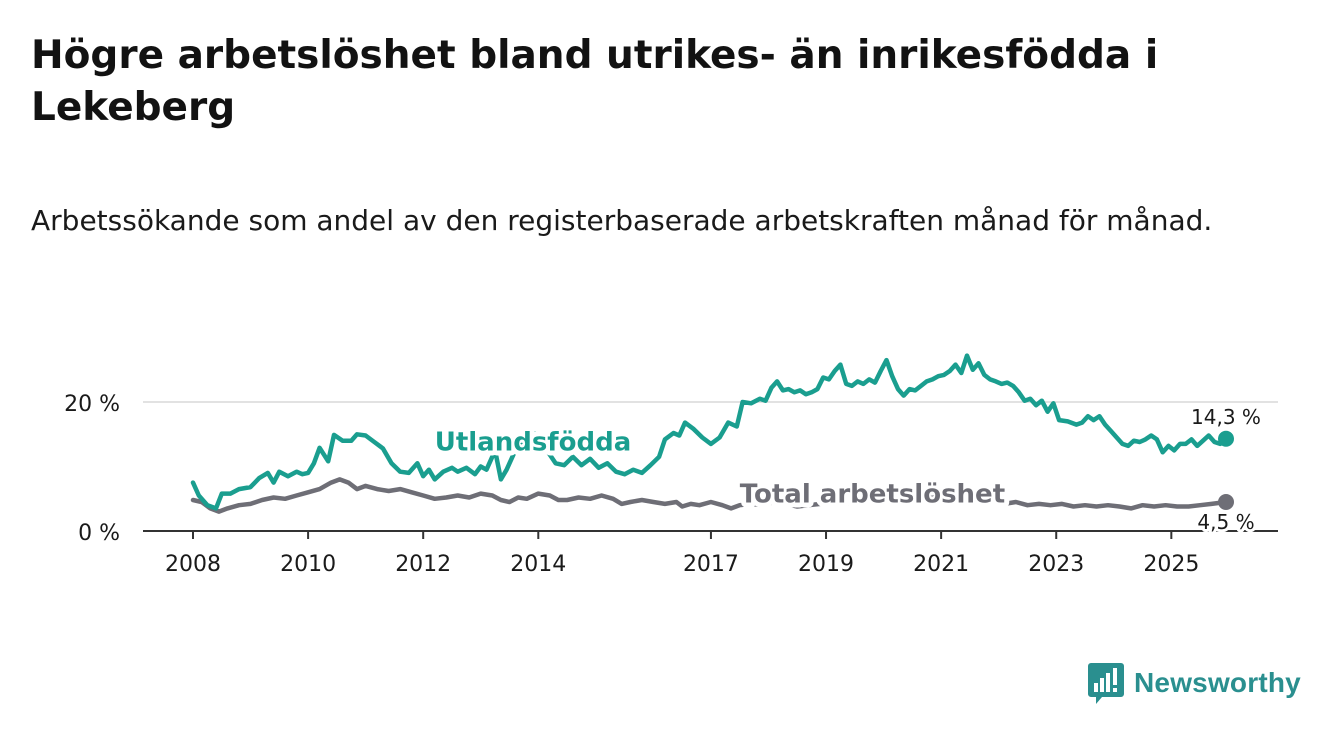 The height and width of the screenshot is (734, 1340). Describe the element at coordinates (1226, 438) in the screenshot. I see `end-point-utlandsfodda` at that location.